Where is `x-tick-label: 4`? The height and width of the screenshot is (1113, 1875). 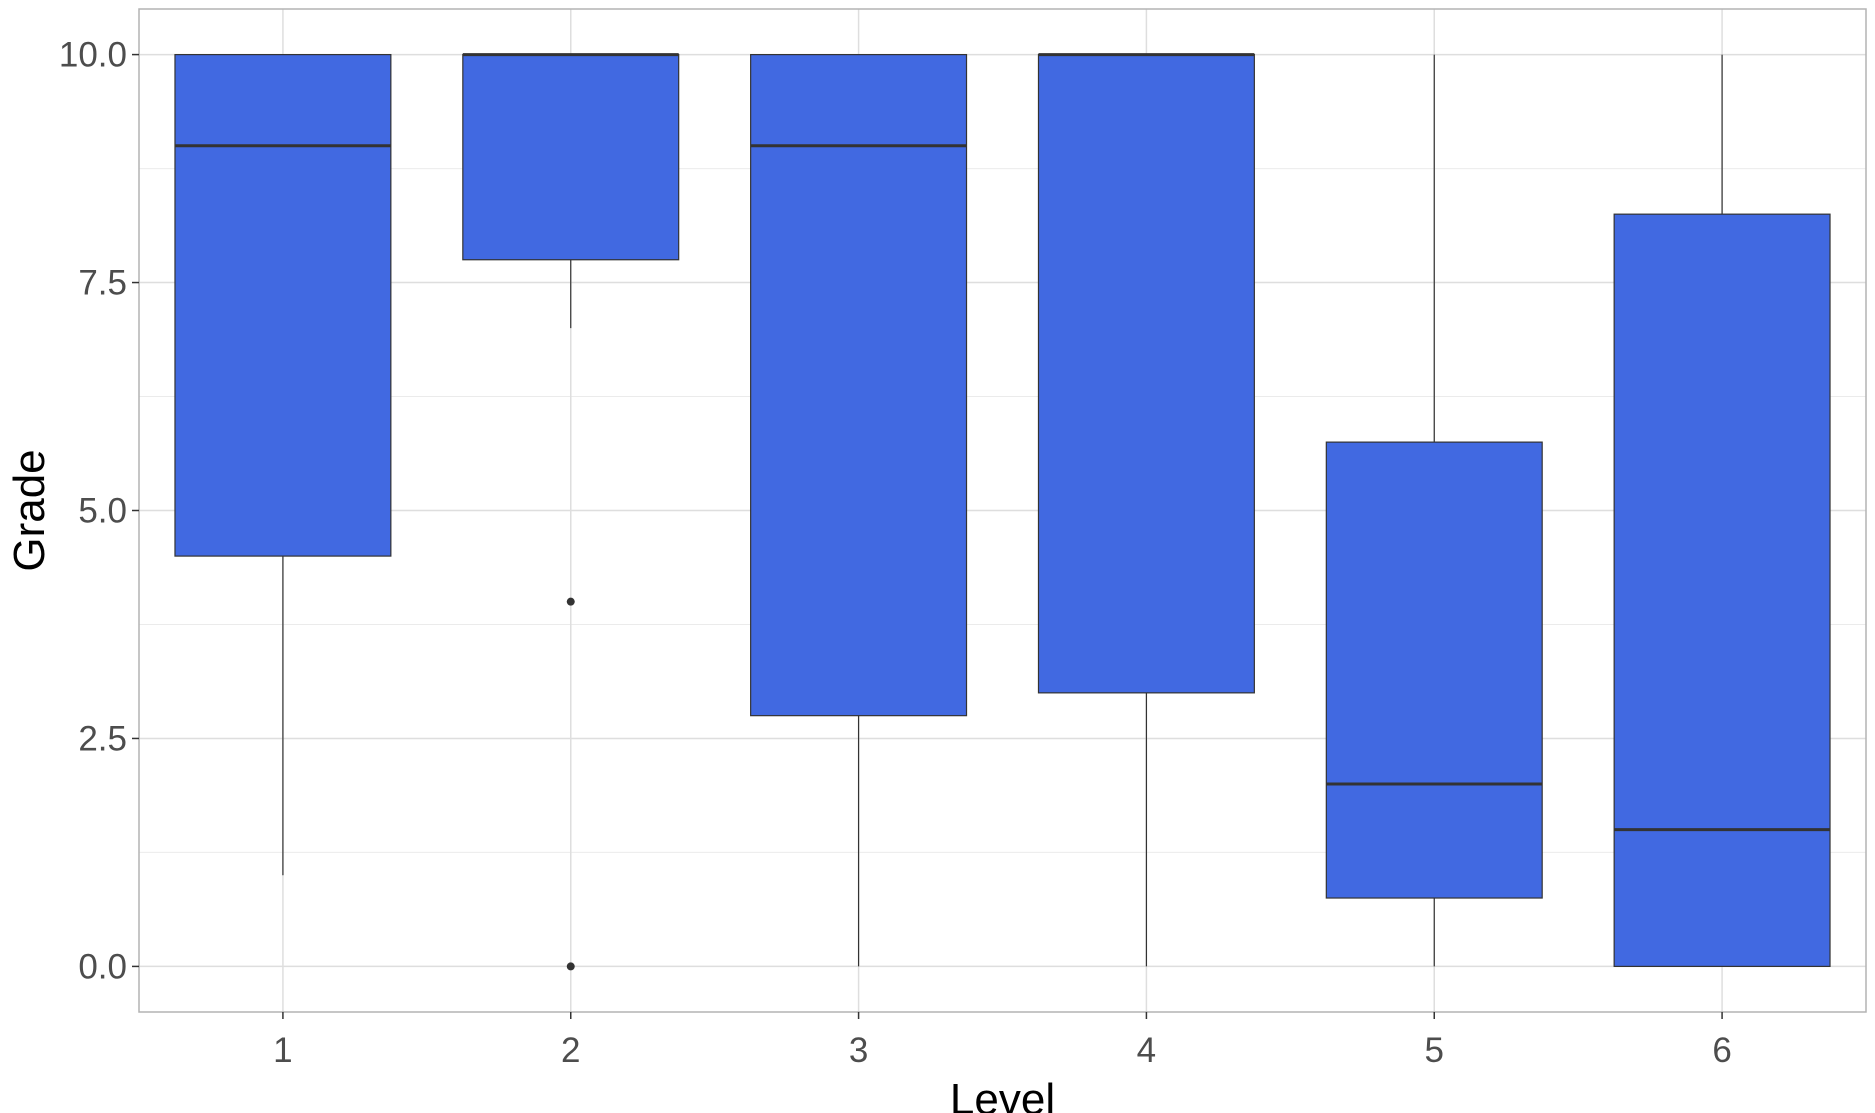 x-tick-label: 4 is located at coordinates (1146, 1050).